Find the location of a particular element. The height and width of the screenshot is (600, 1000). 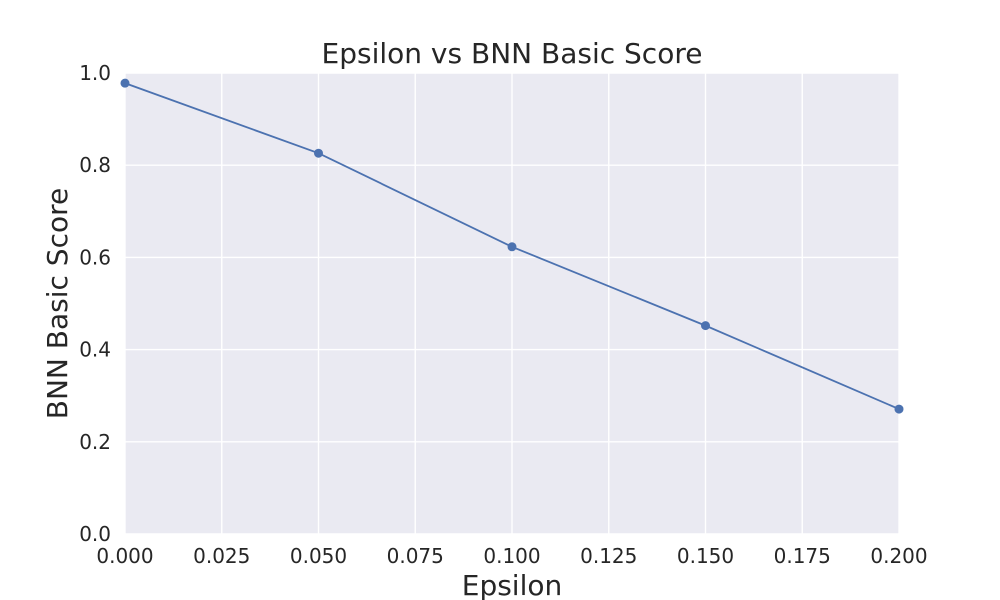

y-tick-label: 0.2 is located at coordinates (95, 442).